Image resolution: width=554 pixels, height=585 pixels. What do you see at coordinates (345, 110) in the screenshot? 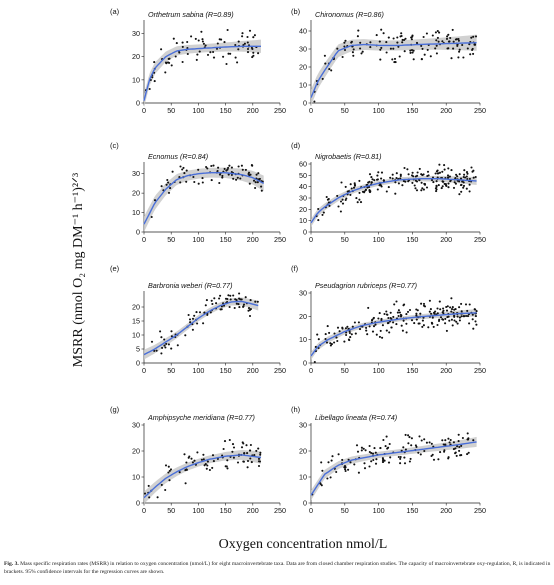
I see `x-tick-label: 50` at bounding box center [345, 110].